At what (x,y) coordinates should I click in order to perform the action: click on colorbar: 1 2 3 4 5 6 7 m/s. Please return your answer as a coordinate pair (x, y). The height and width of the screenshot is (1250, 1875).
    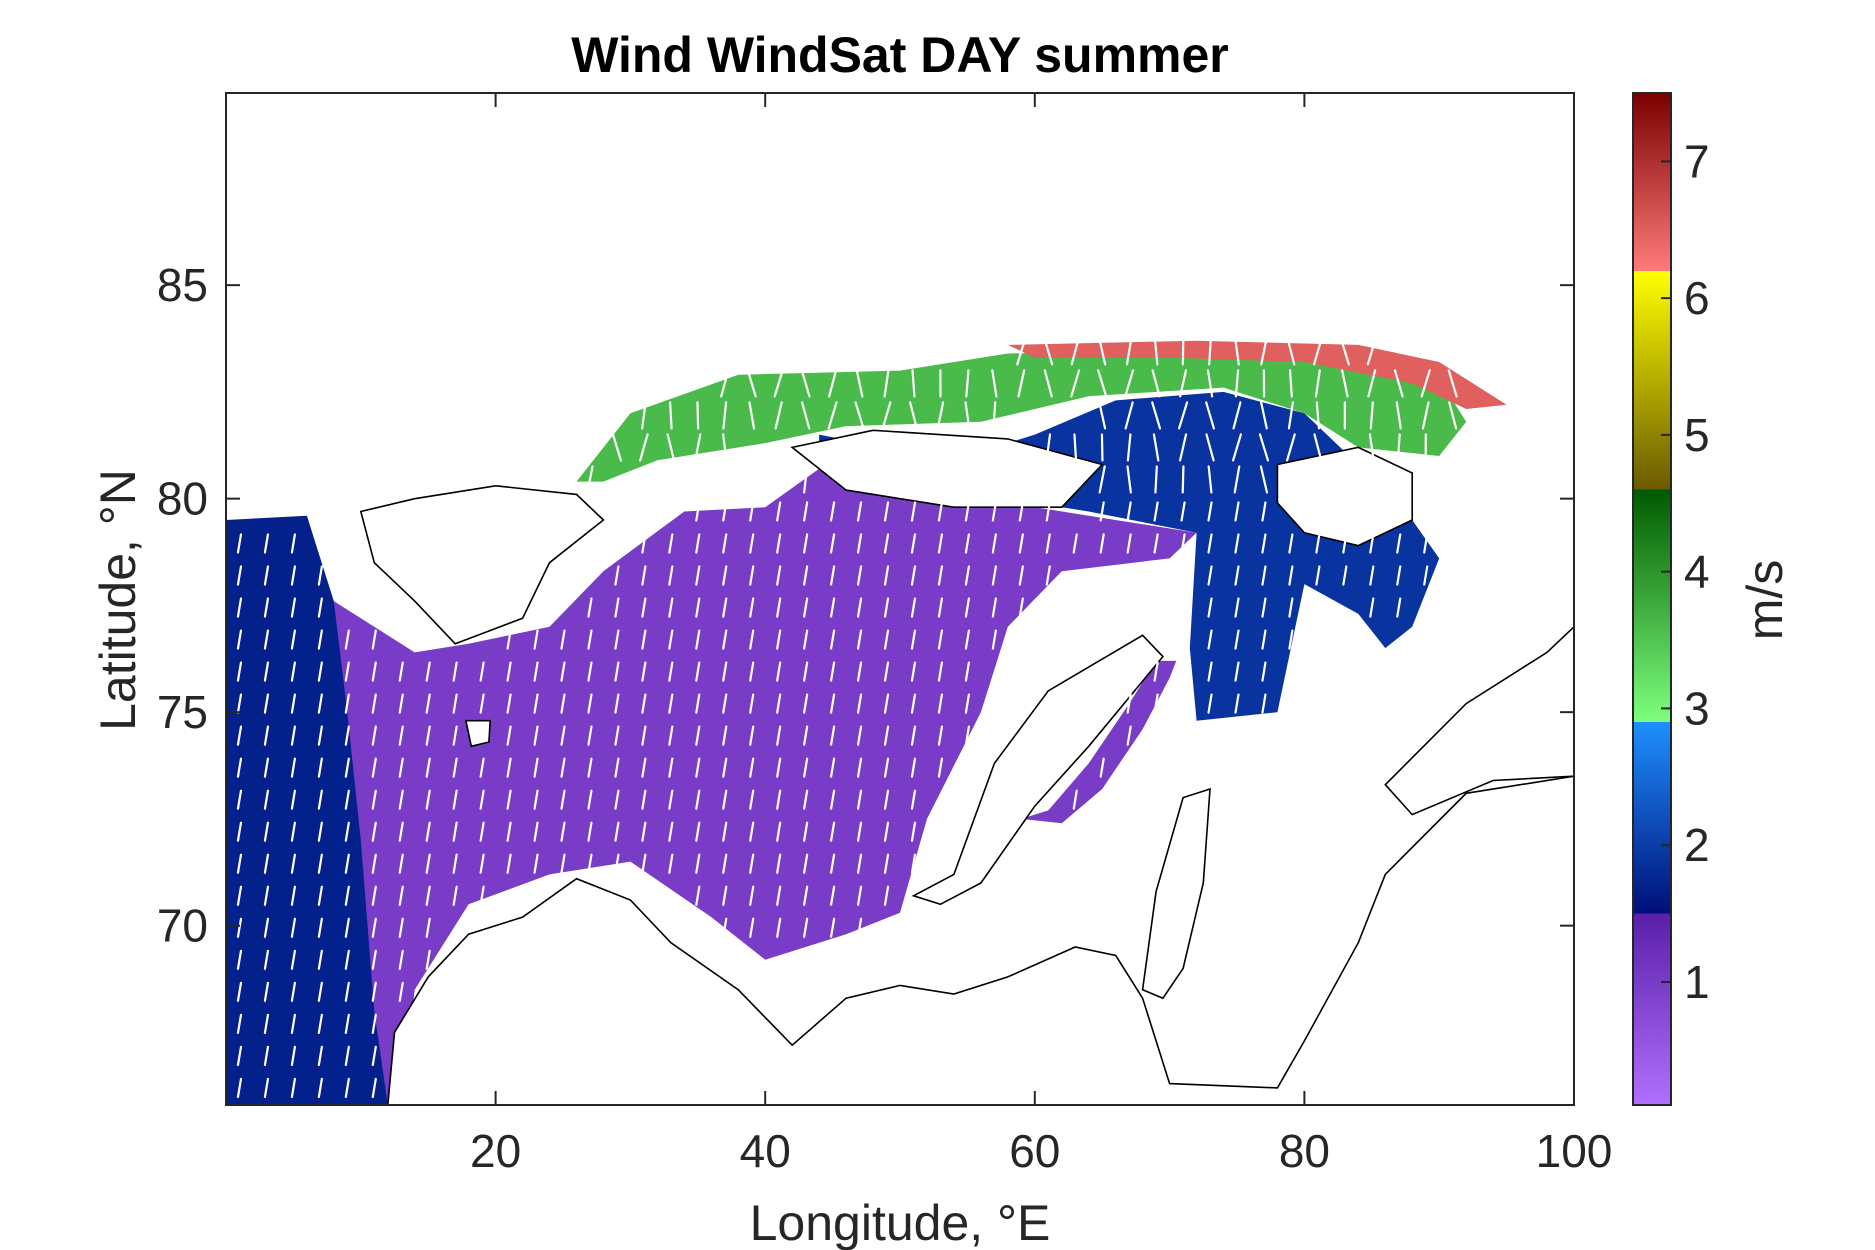
    Looking at the image, I should click on (1712, 599).